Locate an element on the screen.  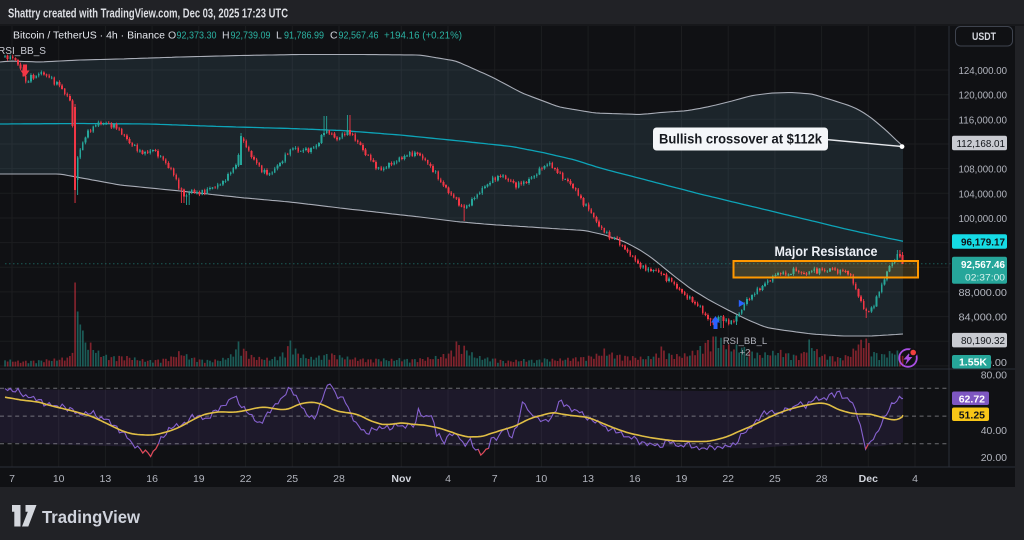
svg-text: 51.25 is located at coordinates (972, 415).